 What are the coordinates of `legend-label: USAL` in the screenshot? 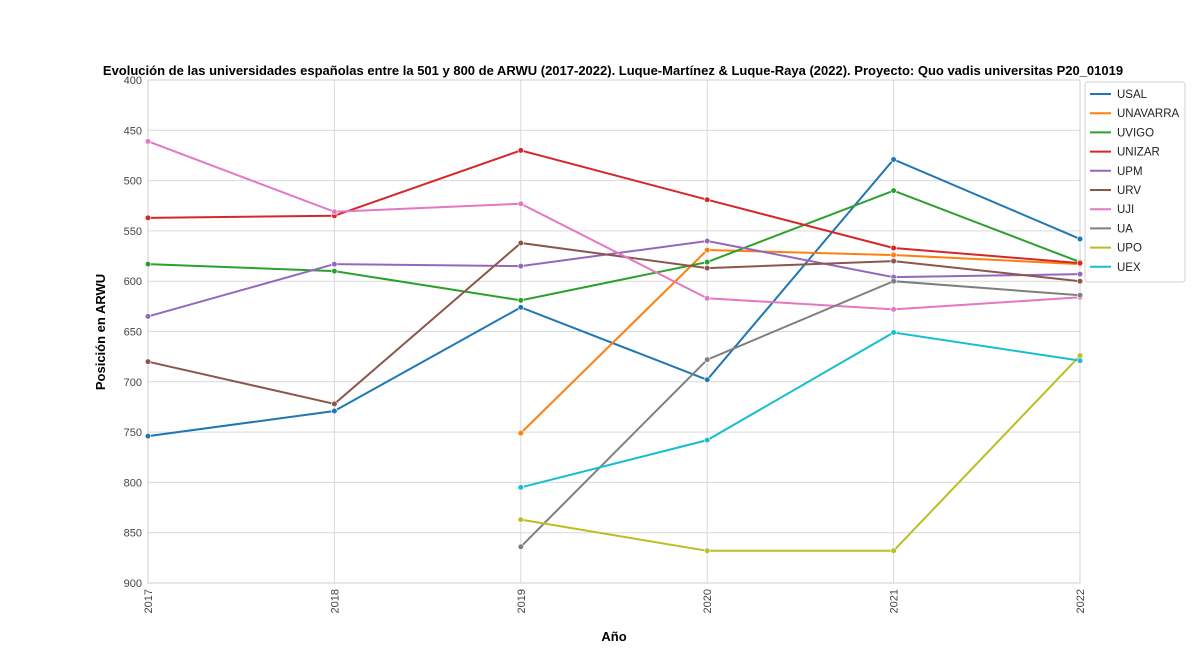 It's located at (1132, 95).